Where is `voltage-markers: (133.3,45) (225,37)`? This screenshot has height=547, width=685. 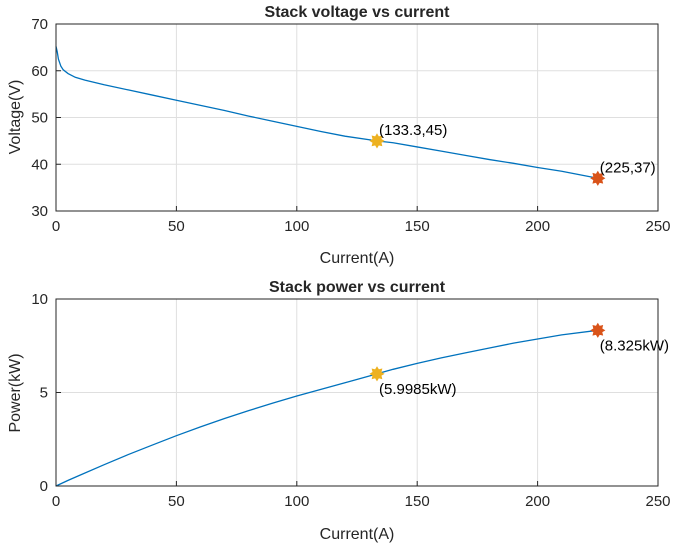
voltage-markers: (133.3,45) (225,37) is located at coordinates (512, 154).